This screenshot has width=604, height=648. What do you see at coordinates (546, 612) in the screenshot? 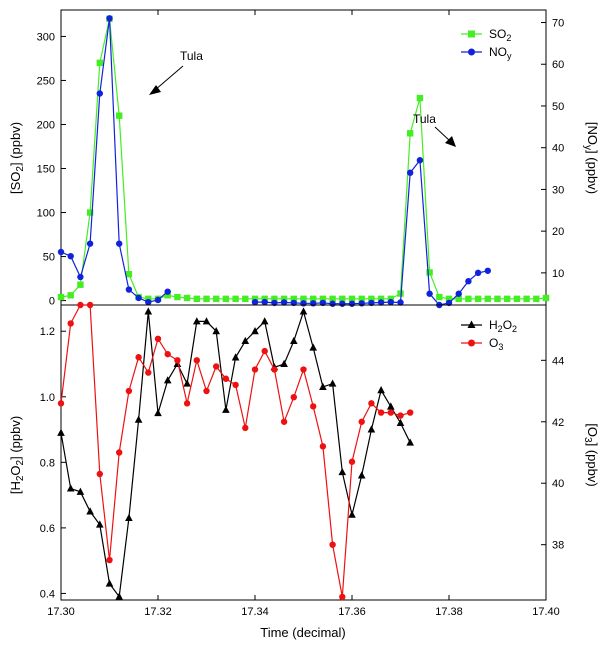
I see `x-axis-tick-label: 17.40` at bounding box center [546, 612].